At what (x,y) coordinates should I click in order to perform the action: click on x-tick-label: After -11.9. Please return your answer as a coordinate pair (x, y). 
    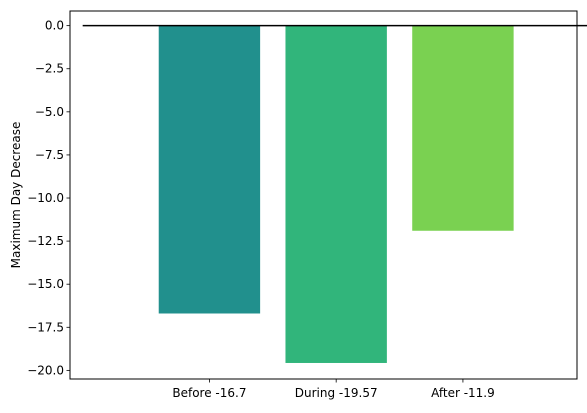
    Looking at the image, I should click on (463, 393).